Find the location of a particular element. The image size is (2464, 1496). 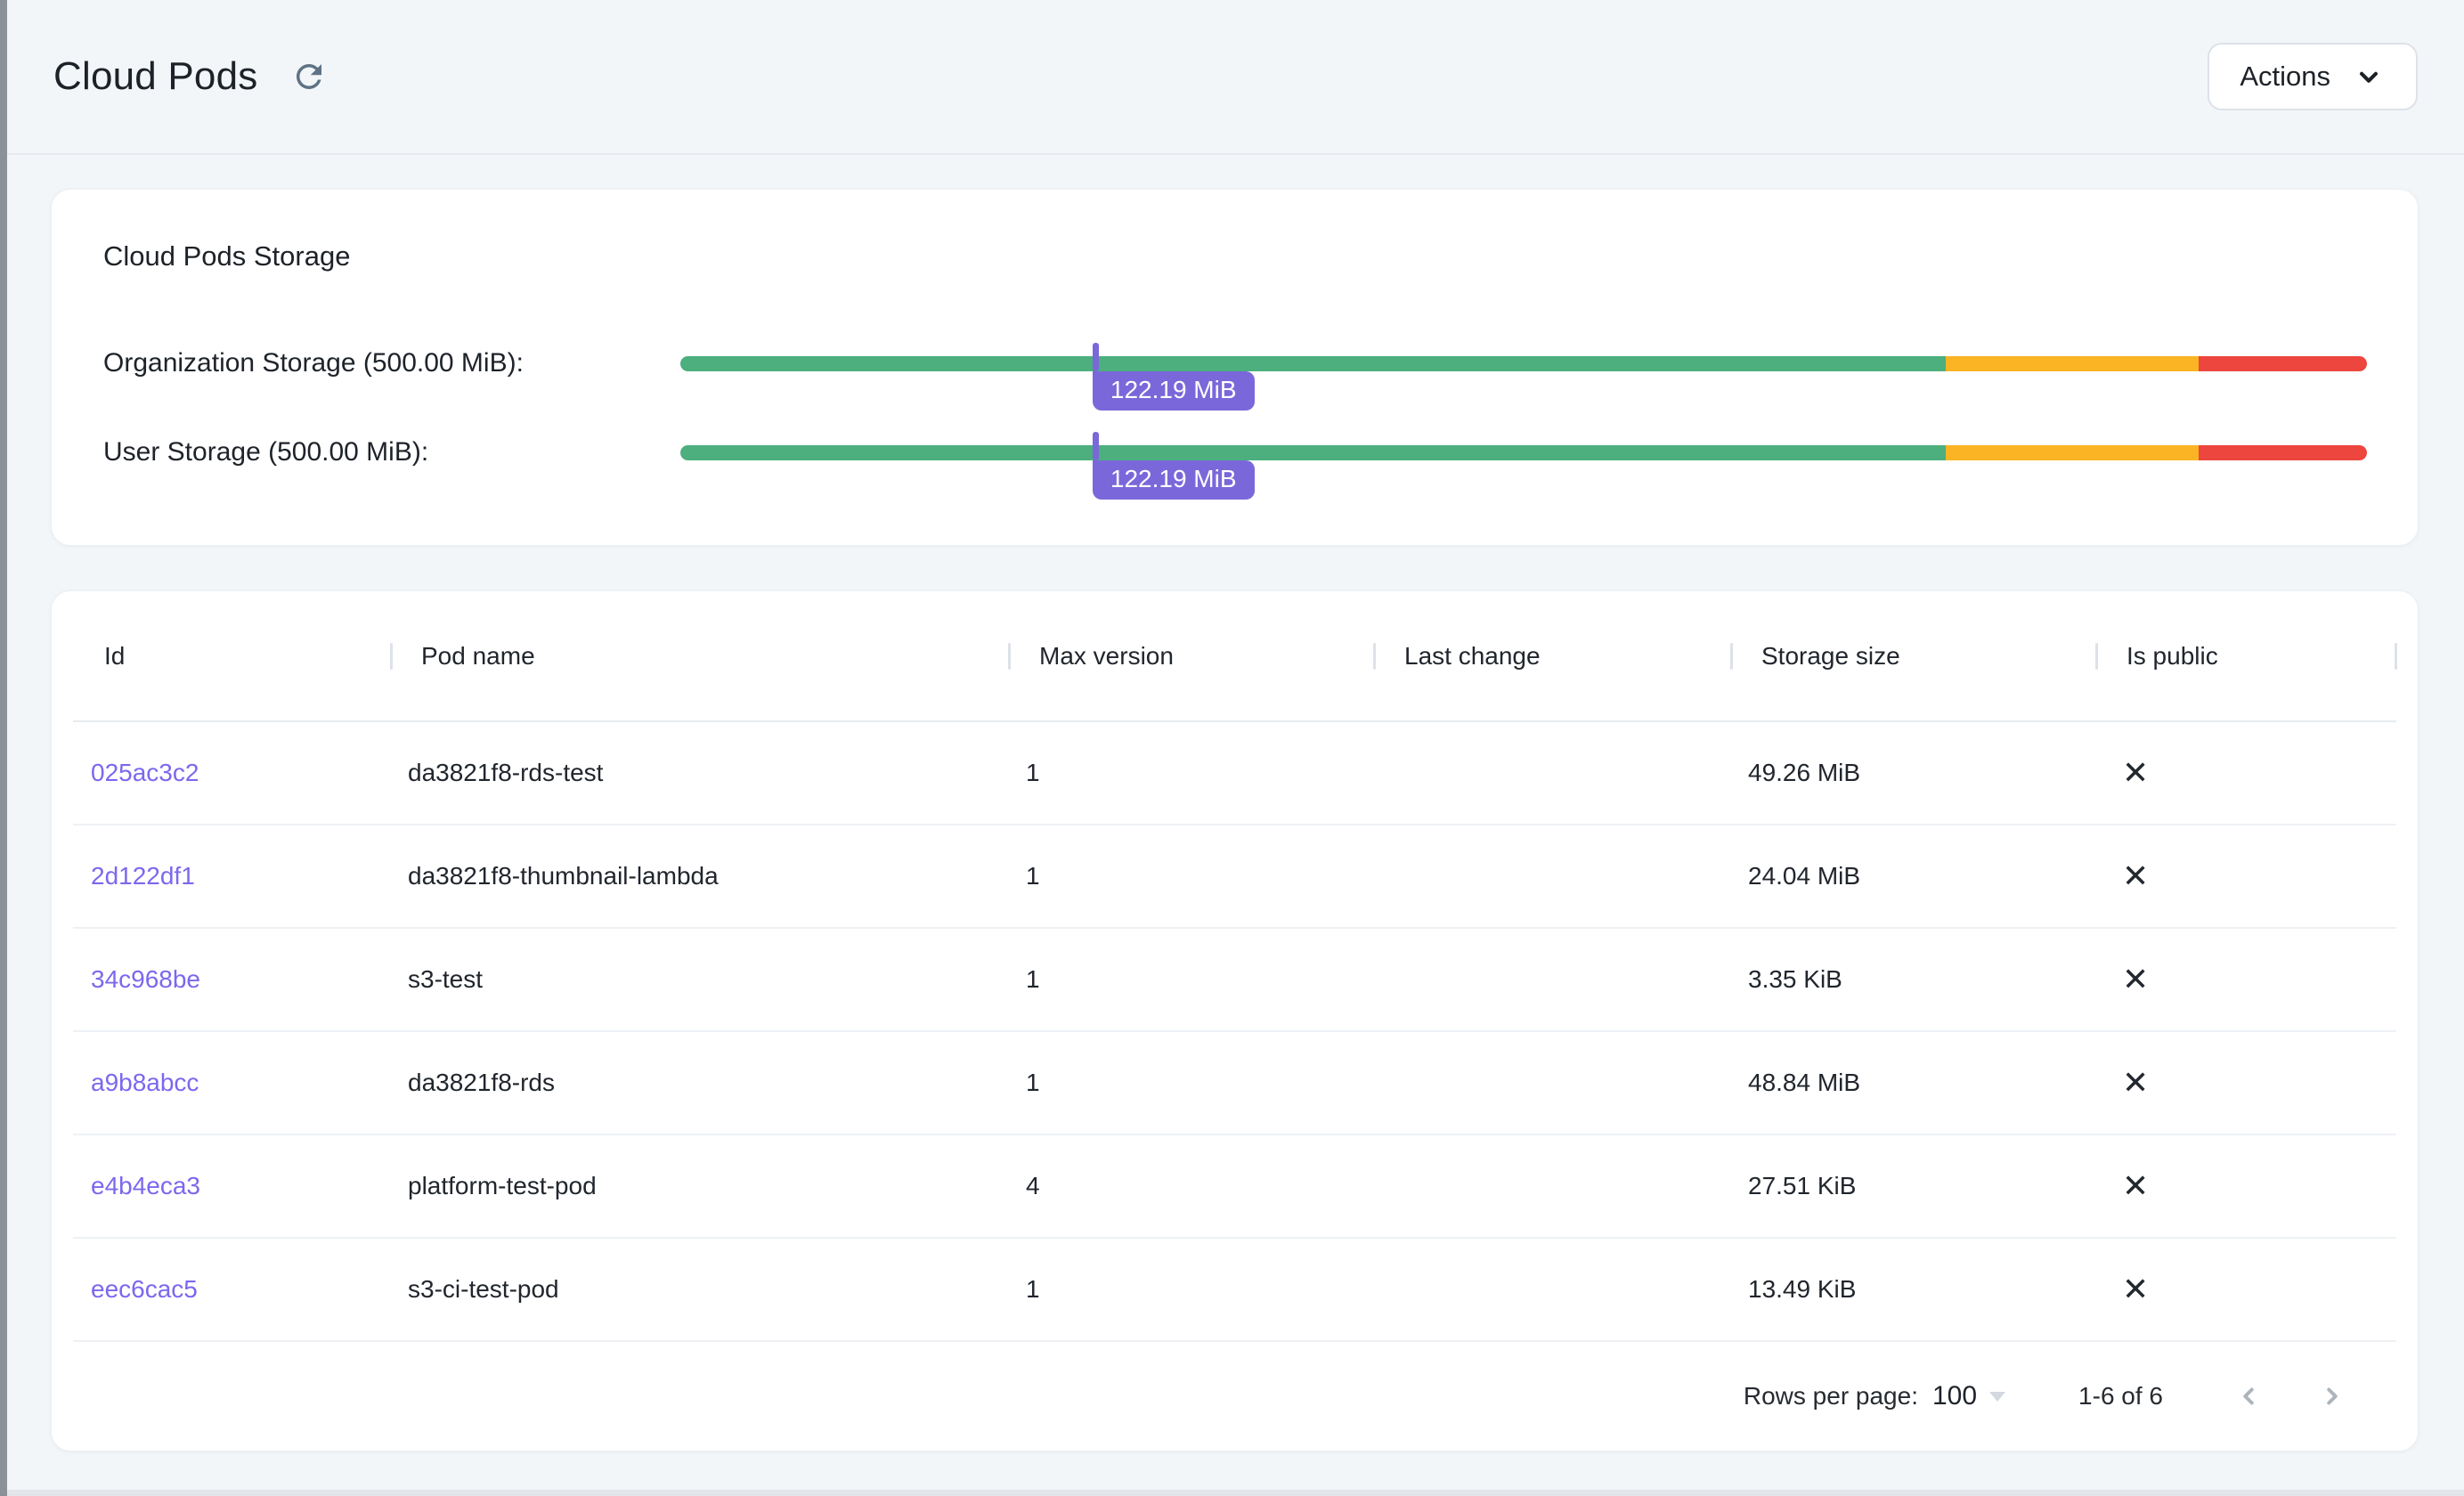

pod-id-link: a9b8abcc is located at coordinates (145, 1082).